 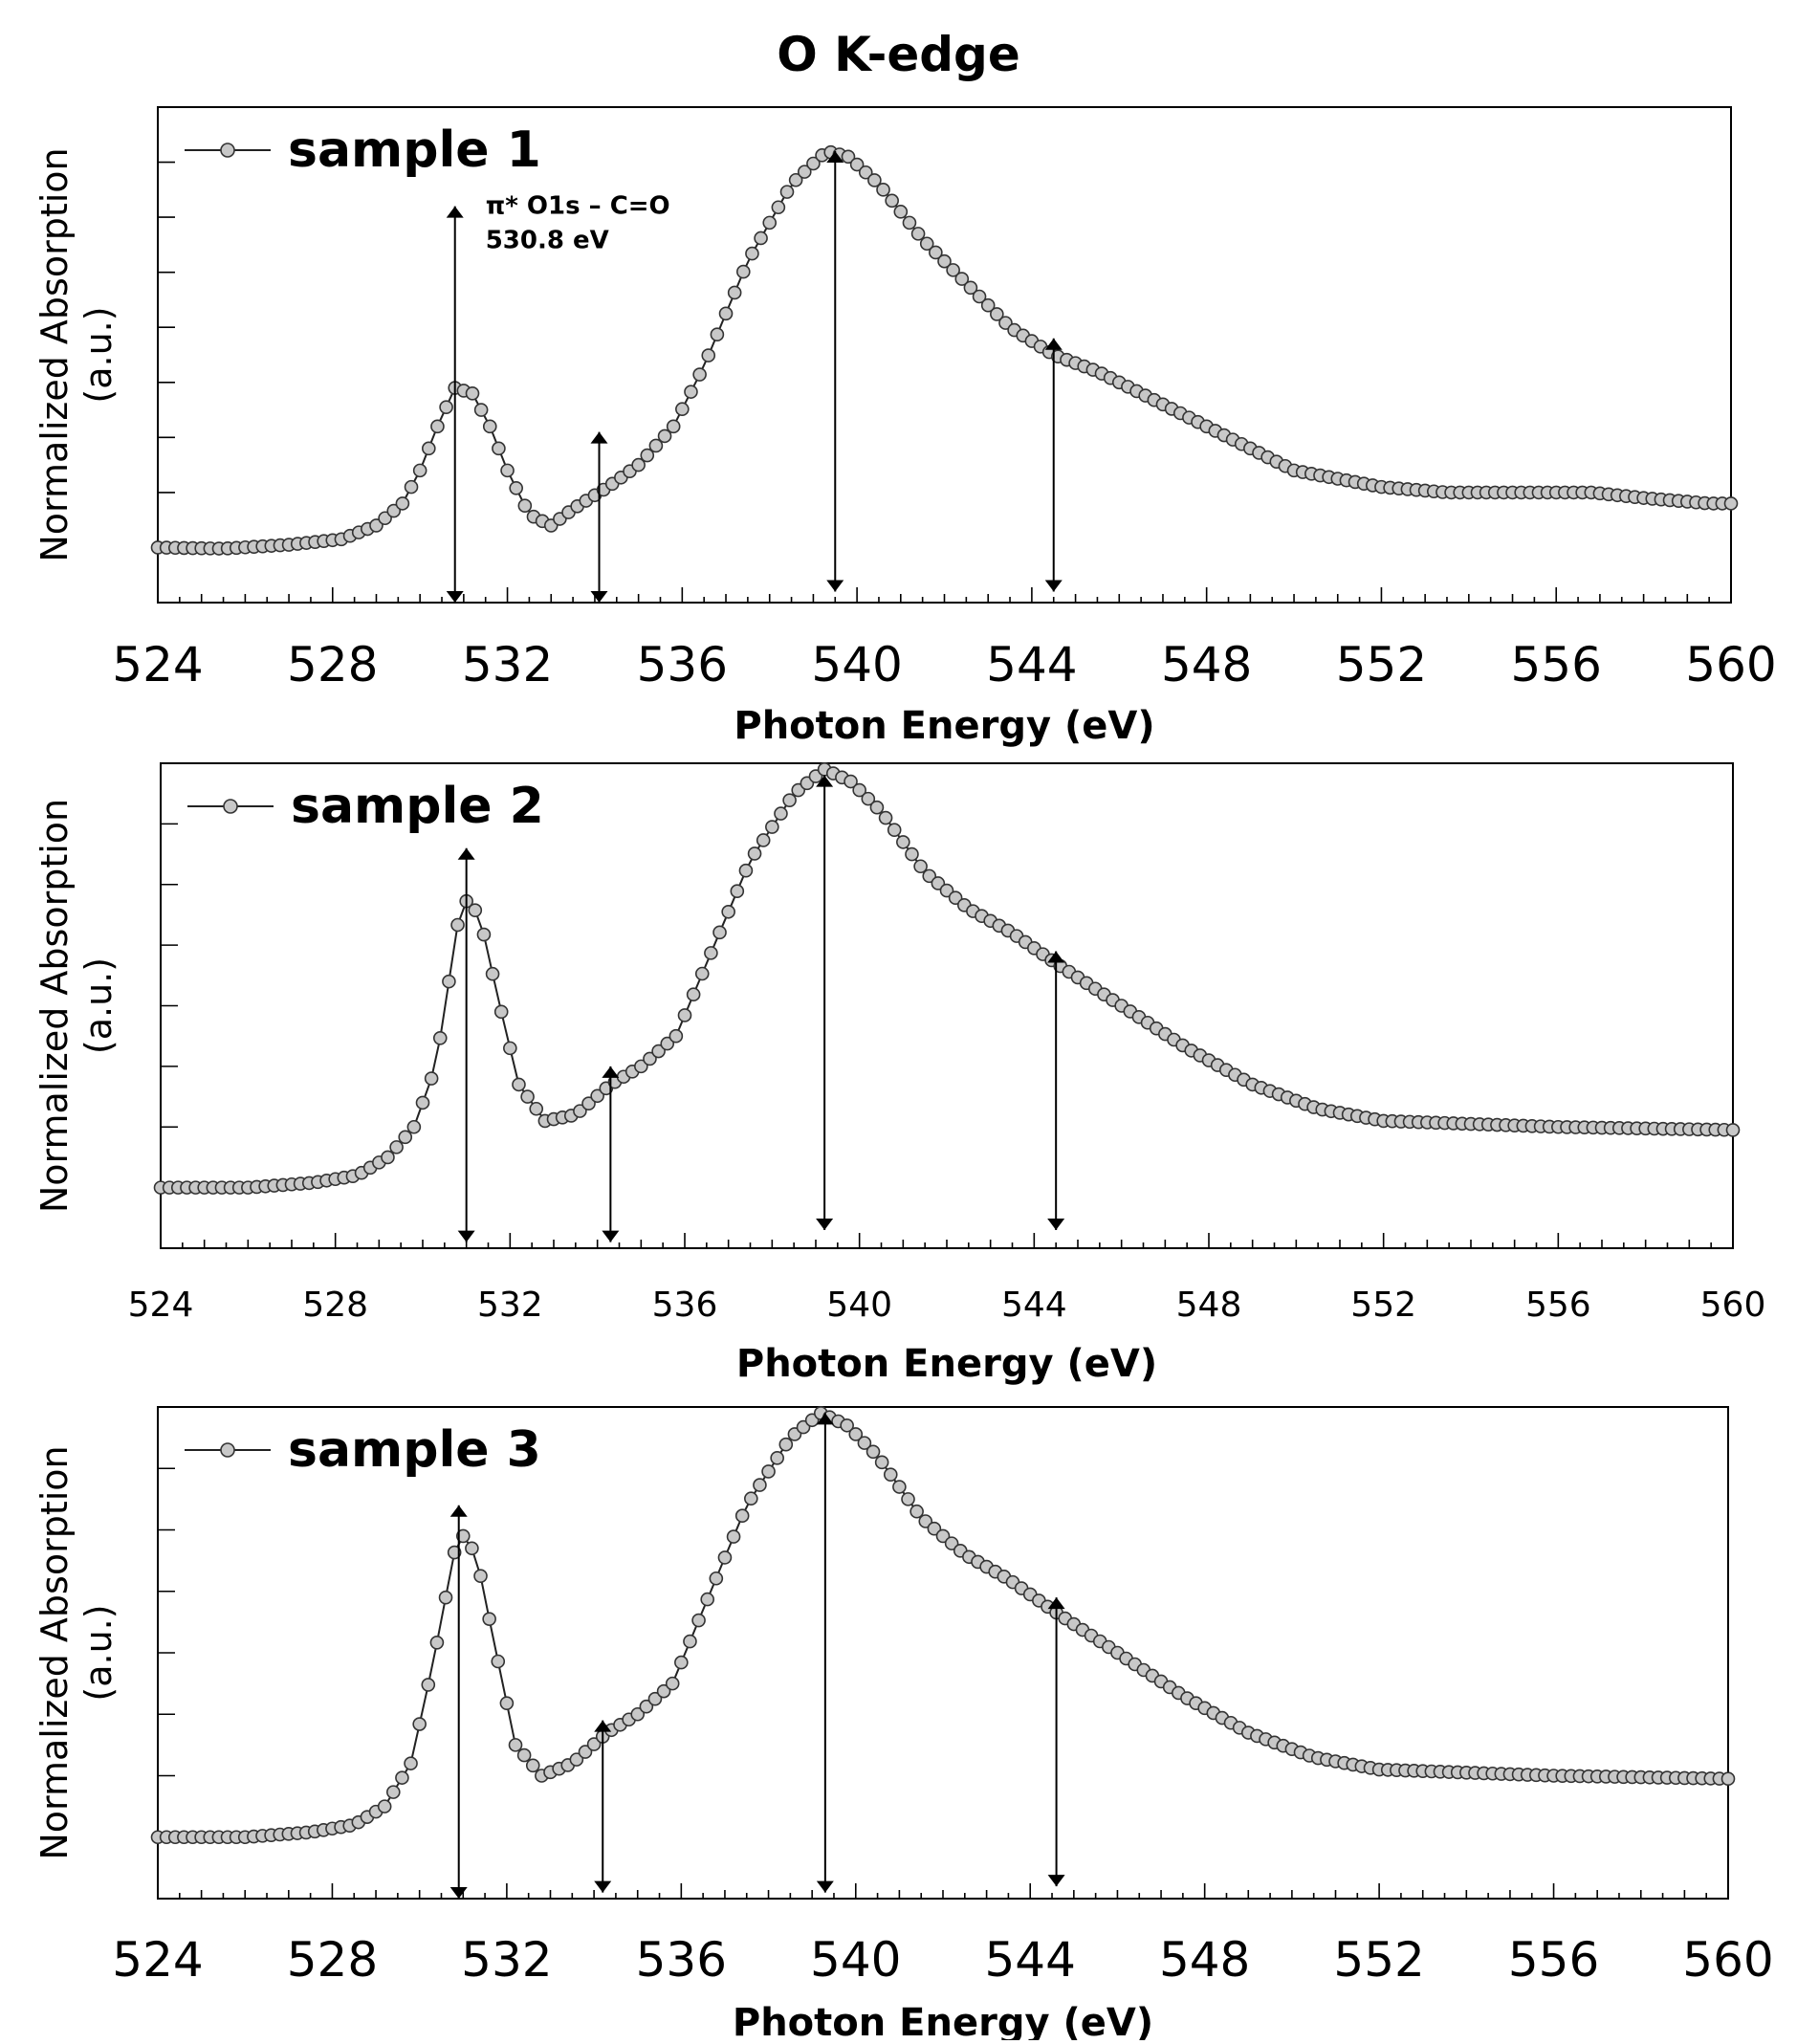 What do you see at coordinates (227, 1450) in the screenshot?
I see `legend-marker` at bounding box center [227, 1450].